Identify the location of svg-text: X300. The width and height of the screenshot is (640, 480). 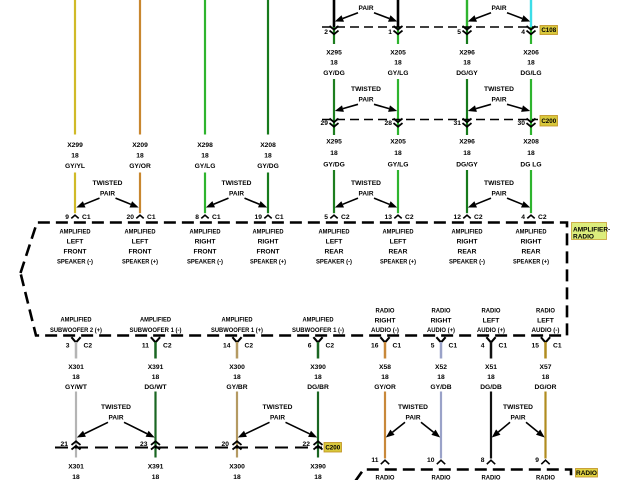
(237, 367).